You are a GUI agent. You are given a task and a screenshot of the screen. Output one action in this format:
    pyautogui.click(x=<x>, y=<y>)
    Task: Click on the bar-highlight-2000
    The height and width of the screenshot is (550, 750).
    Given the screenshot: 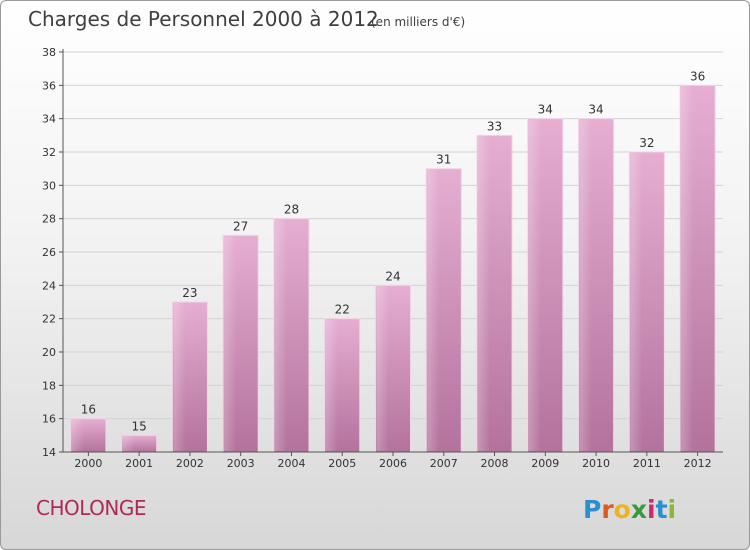 What is the action you would take?
    pyautogui.click(x=78, y=435)
    